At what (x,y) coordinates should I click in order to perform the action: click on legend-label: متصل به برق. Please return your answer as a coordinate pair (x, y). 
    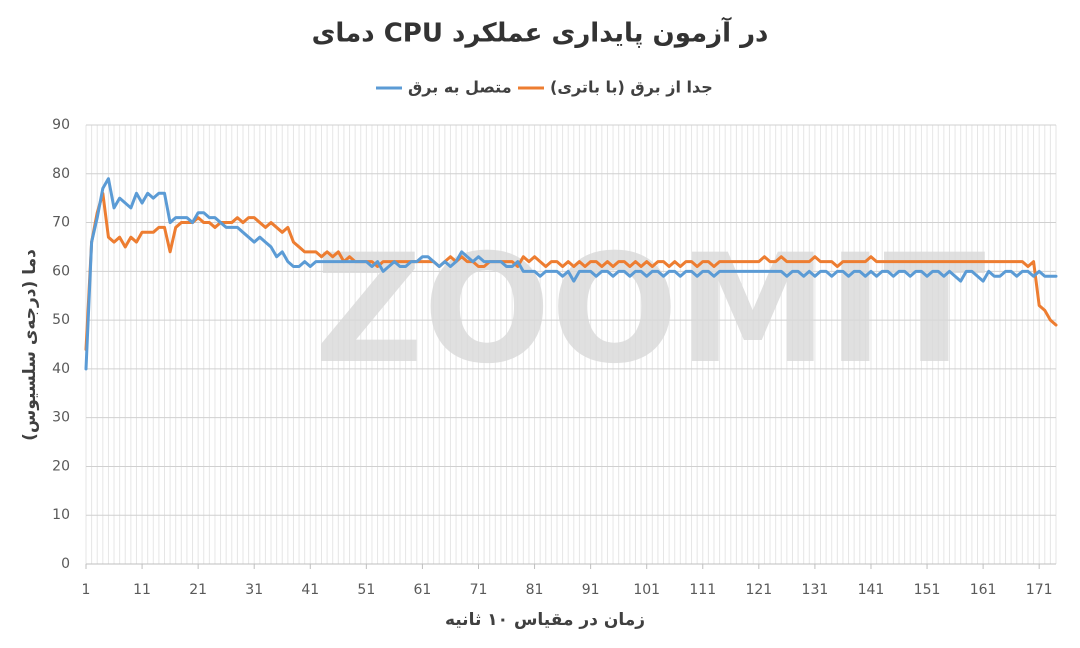
    Looking at the image, I should click on (460, 87).